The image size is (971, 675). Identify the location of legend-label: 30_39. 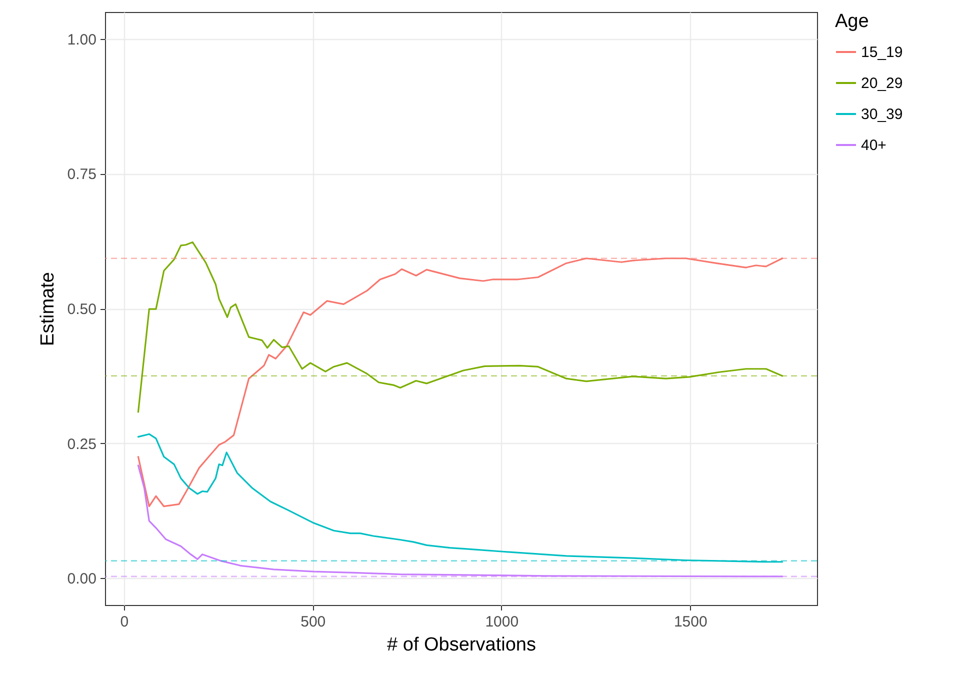
(882, 114).